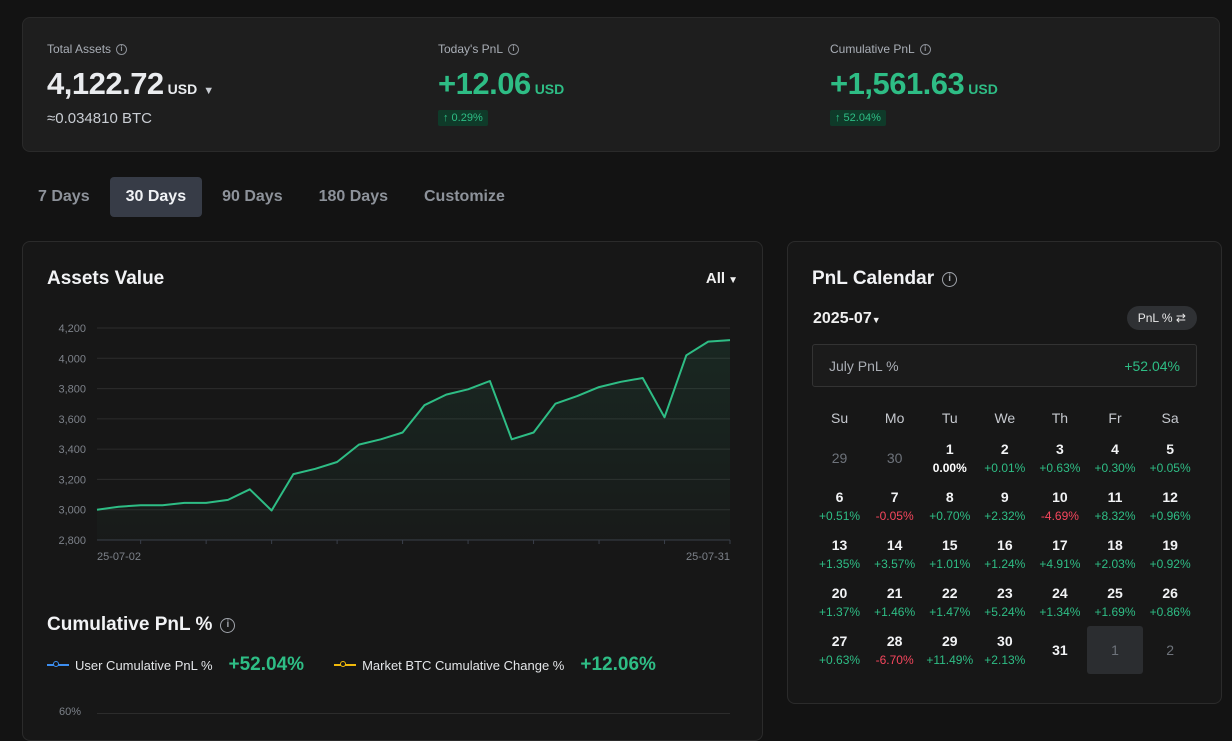 The width and height of the screenshot is (1232, 741). What do you see at coordinates (1170, 602) in the screenshot?
I see `calendar-day: 26 +0.86%` at bounding box center [1170, 602].